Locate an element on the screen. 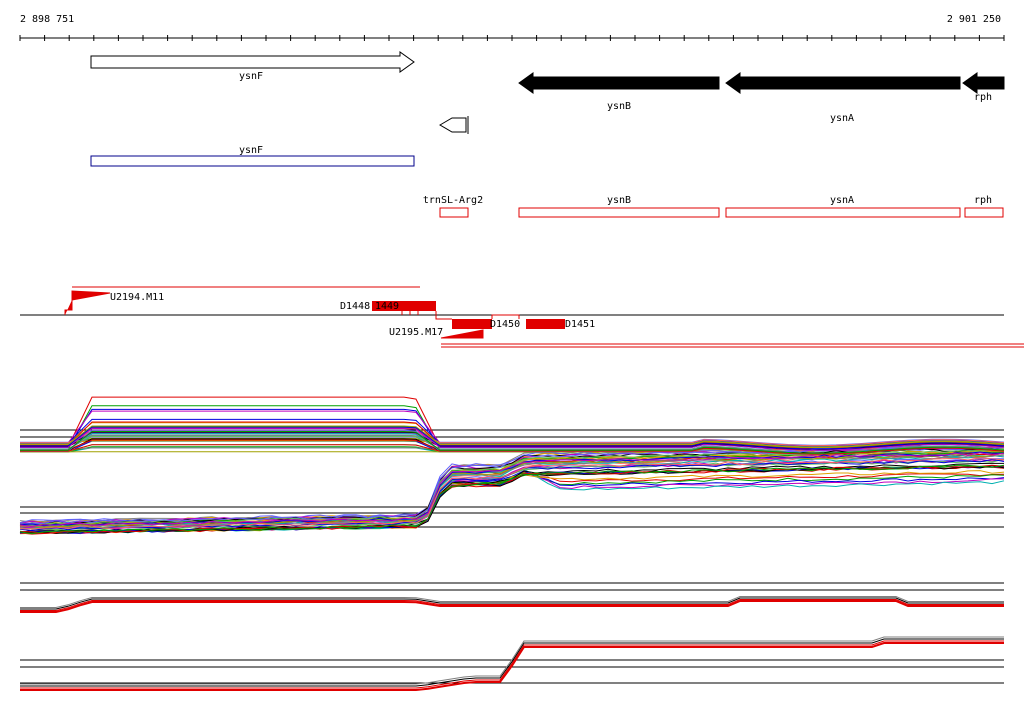 The width and height of the screenshot is (1024, 714). annotation-label: trnSL-Arg2 is located at coordinates (453, 200).